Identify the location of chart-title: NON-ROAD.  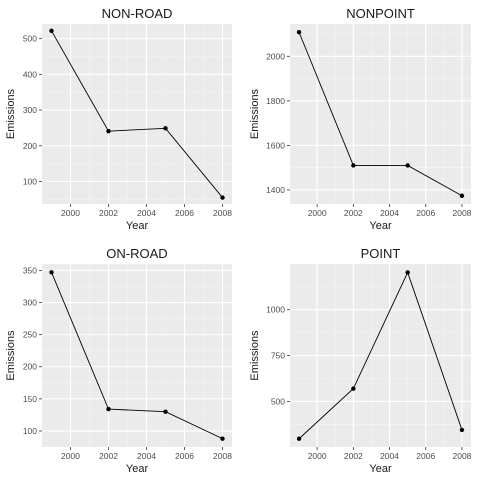
(137, 13).